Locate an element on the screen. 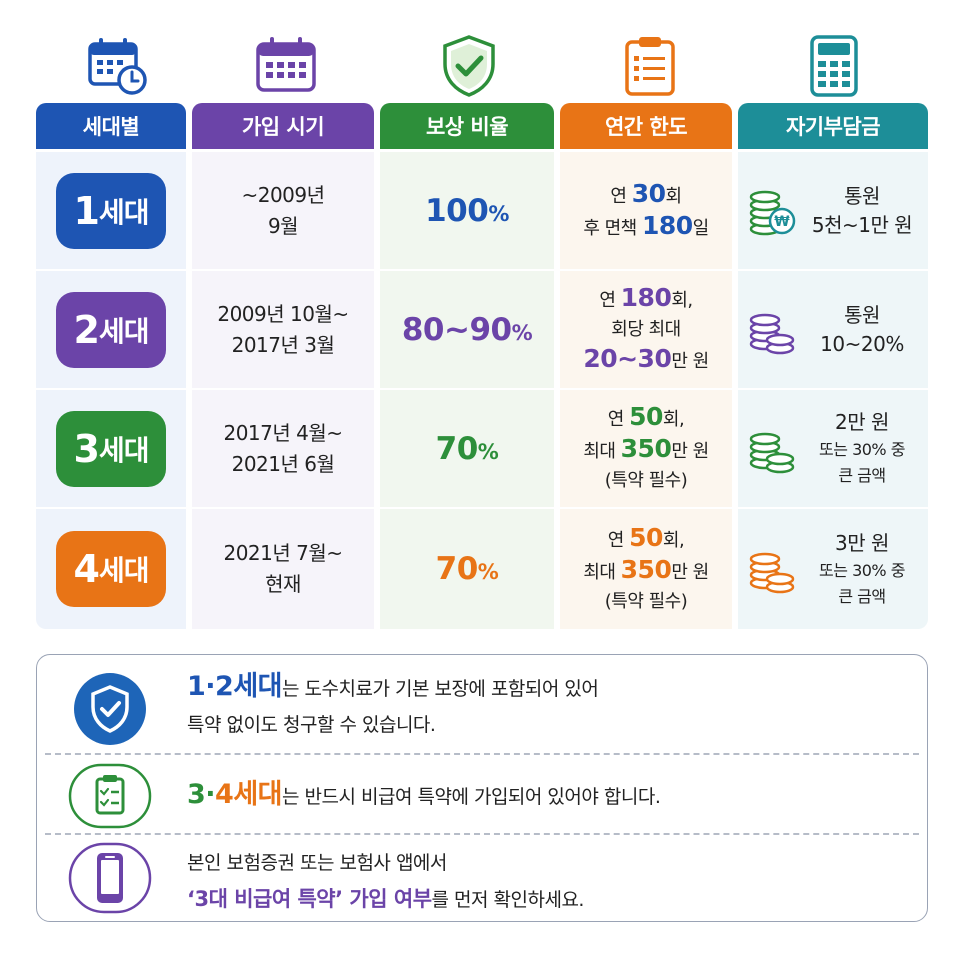  table-row-gen2-badge-cell: 2 세대 is located at coordinates (111, 329).